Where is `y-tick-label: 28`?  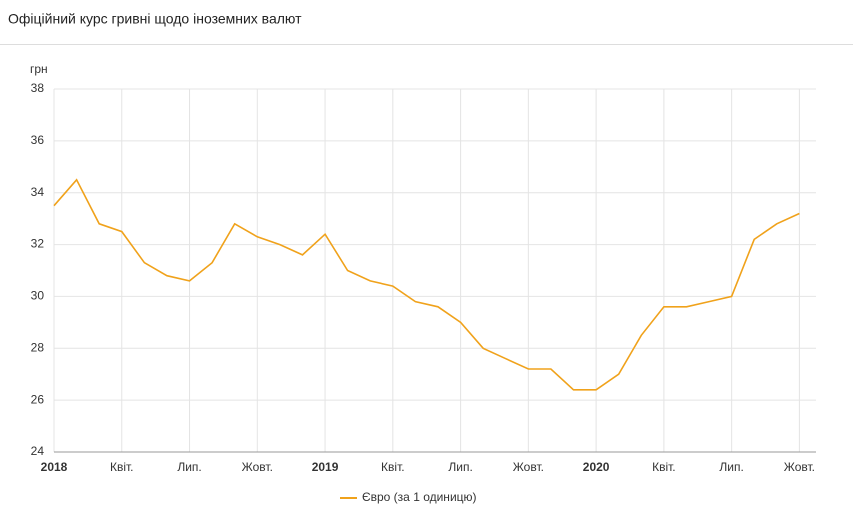
y-tick-label: 28 is located at coordinates (38, 347).